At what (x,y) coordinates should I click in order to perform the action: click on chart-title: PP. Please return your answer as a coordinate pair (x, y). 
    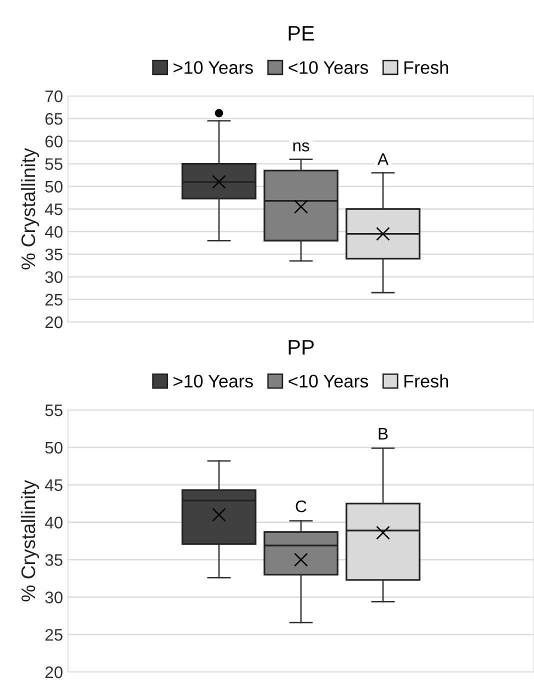
    Looking at the image, I should click on (301, 347).